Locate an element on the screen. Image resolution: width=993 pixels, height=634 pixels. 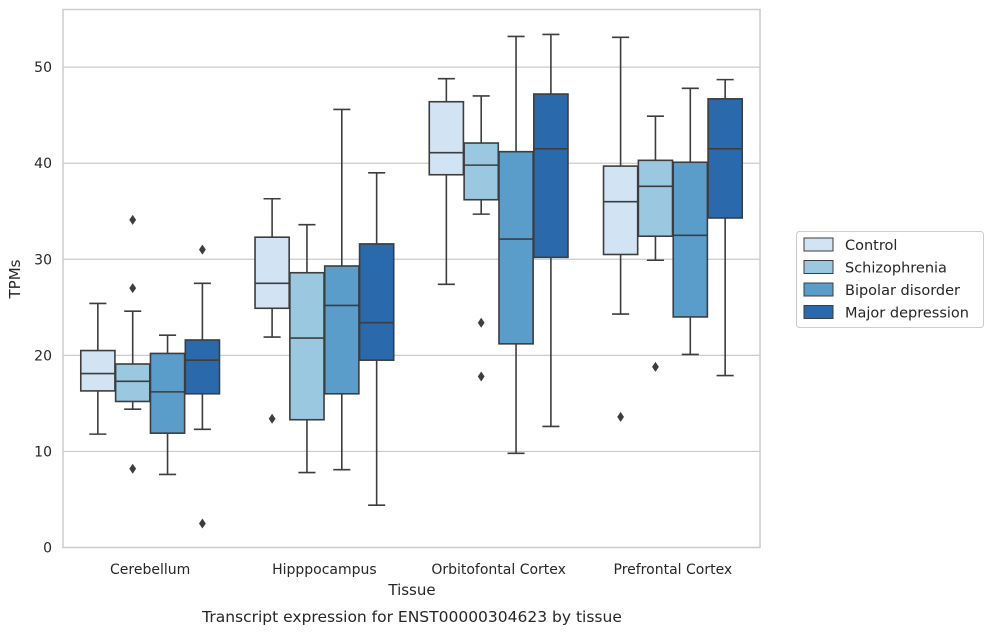
x-axis-title: Tissue is located at coordinates (411, 590).